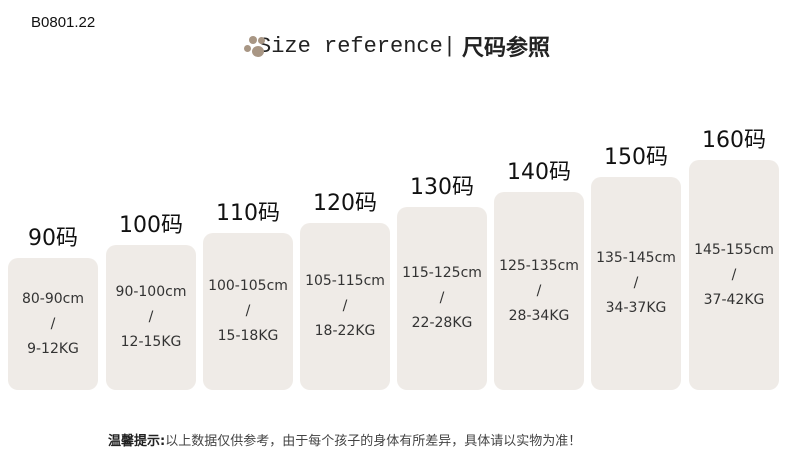 The width and height of the screenshot is (790, 466). What do you see at coordinates (442, 323) in the screenshot?
I see `size-weight: 22-28KG` at bounding box center [442, 323].